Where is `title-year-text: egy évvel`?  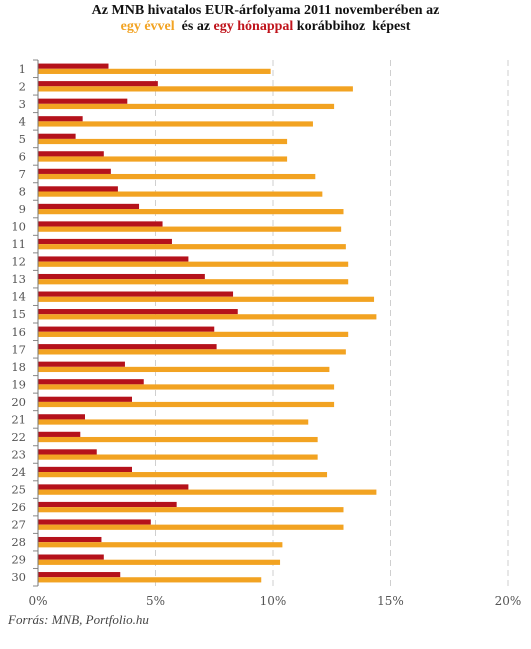
title-year-text: egy évvel is located at coordinates (147, 26).